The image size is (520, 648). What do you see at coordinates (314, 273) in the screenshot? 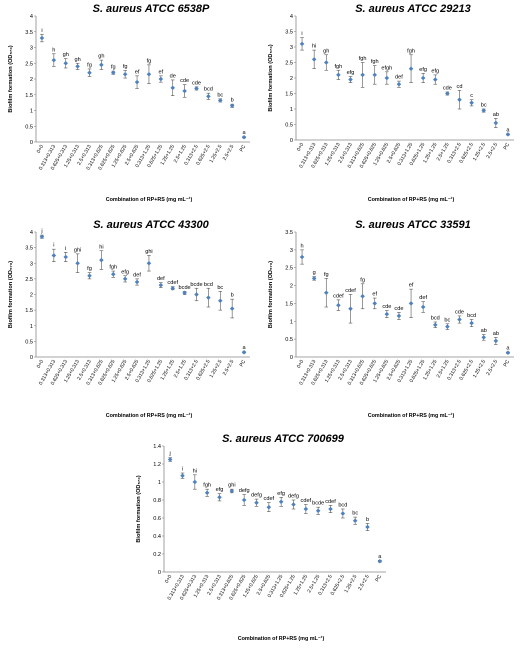
I see `significance-letter: g` at bounding box center [314, 273].